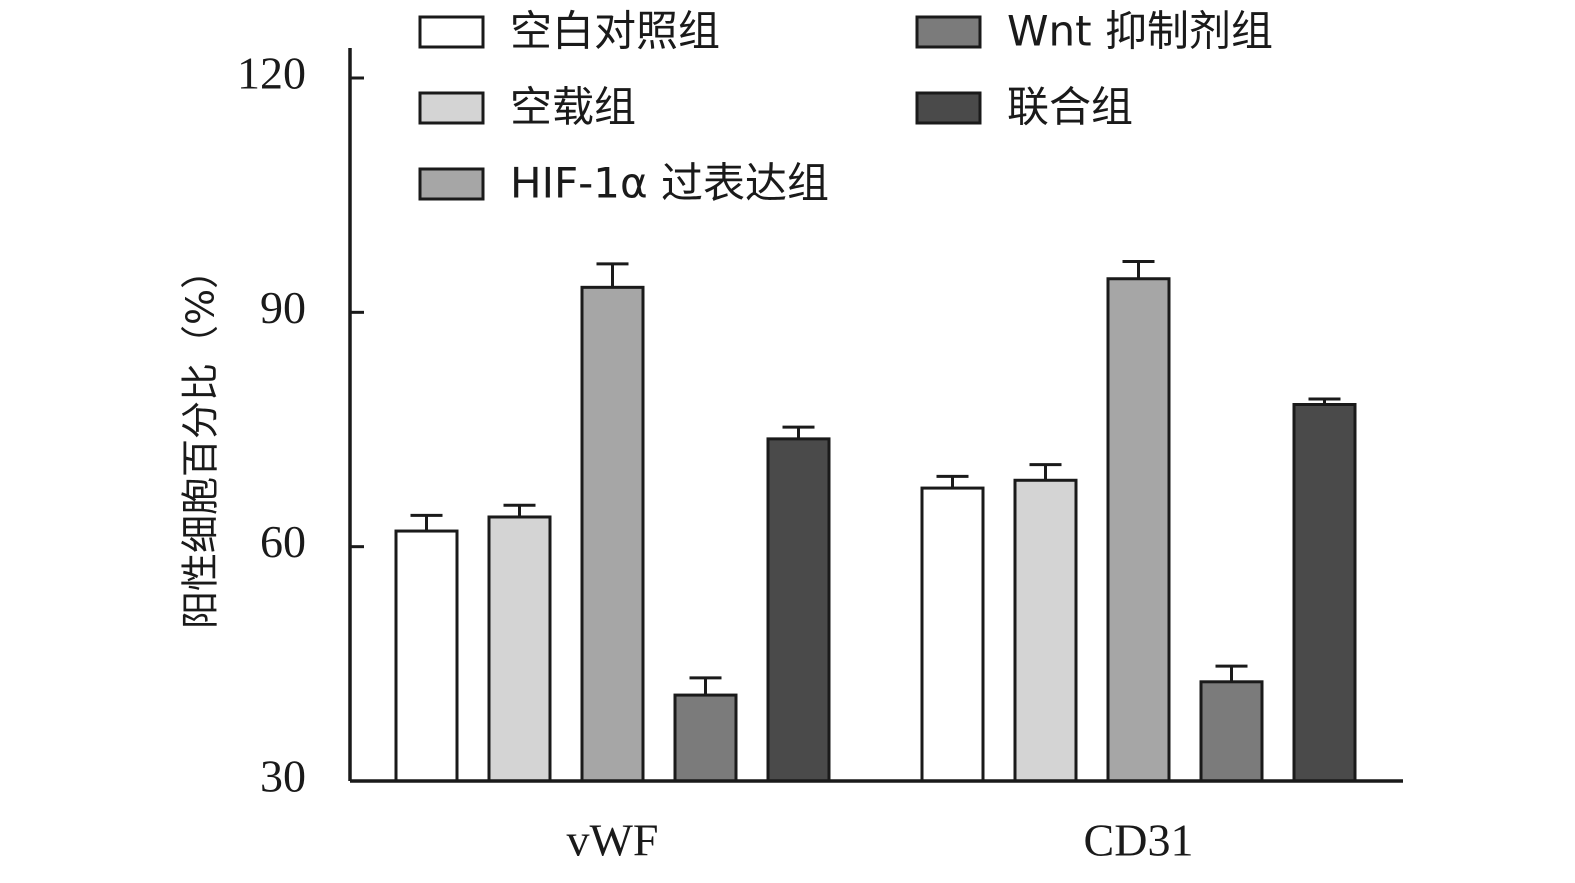  I want to click on y-tick-label: 60, so click(283, 541).